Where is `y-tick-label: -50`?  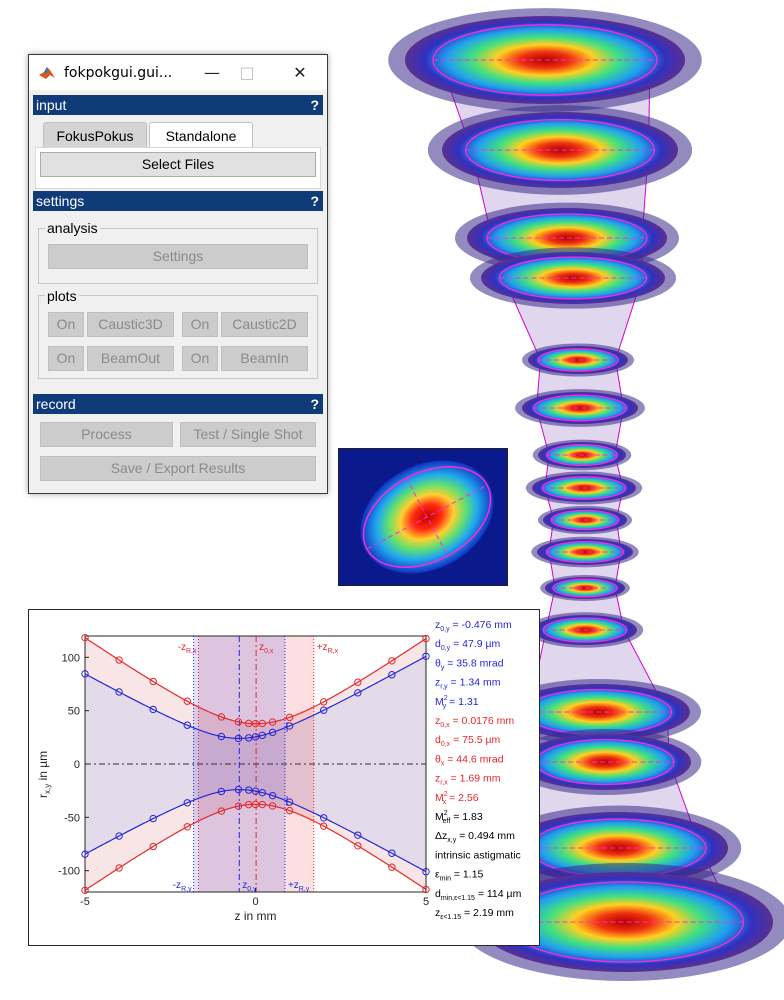 y-tick-label: -50 is located at coordinates (72, 818).